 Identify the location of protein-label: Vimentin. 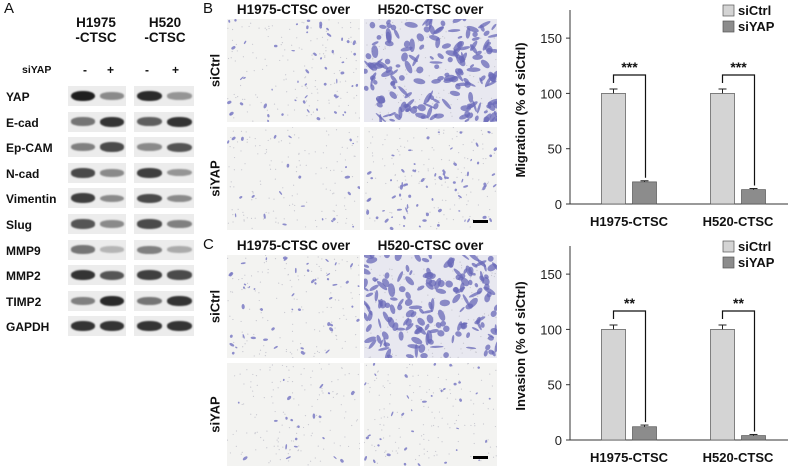
(31, 199).